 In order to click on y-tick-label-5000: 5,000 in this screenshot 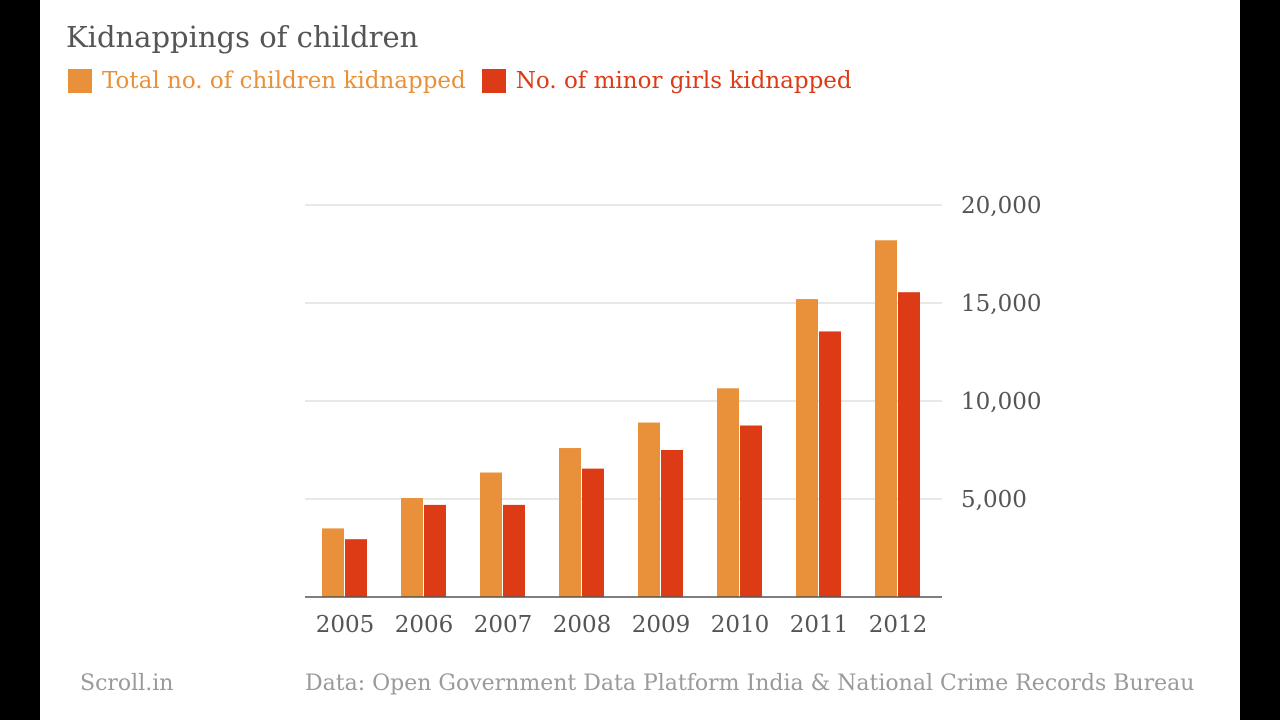, I will do `click(994, 500)`.